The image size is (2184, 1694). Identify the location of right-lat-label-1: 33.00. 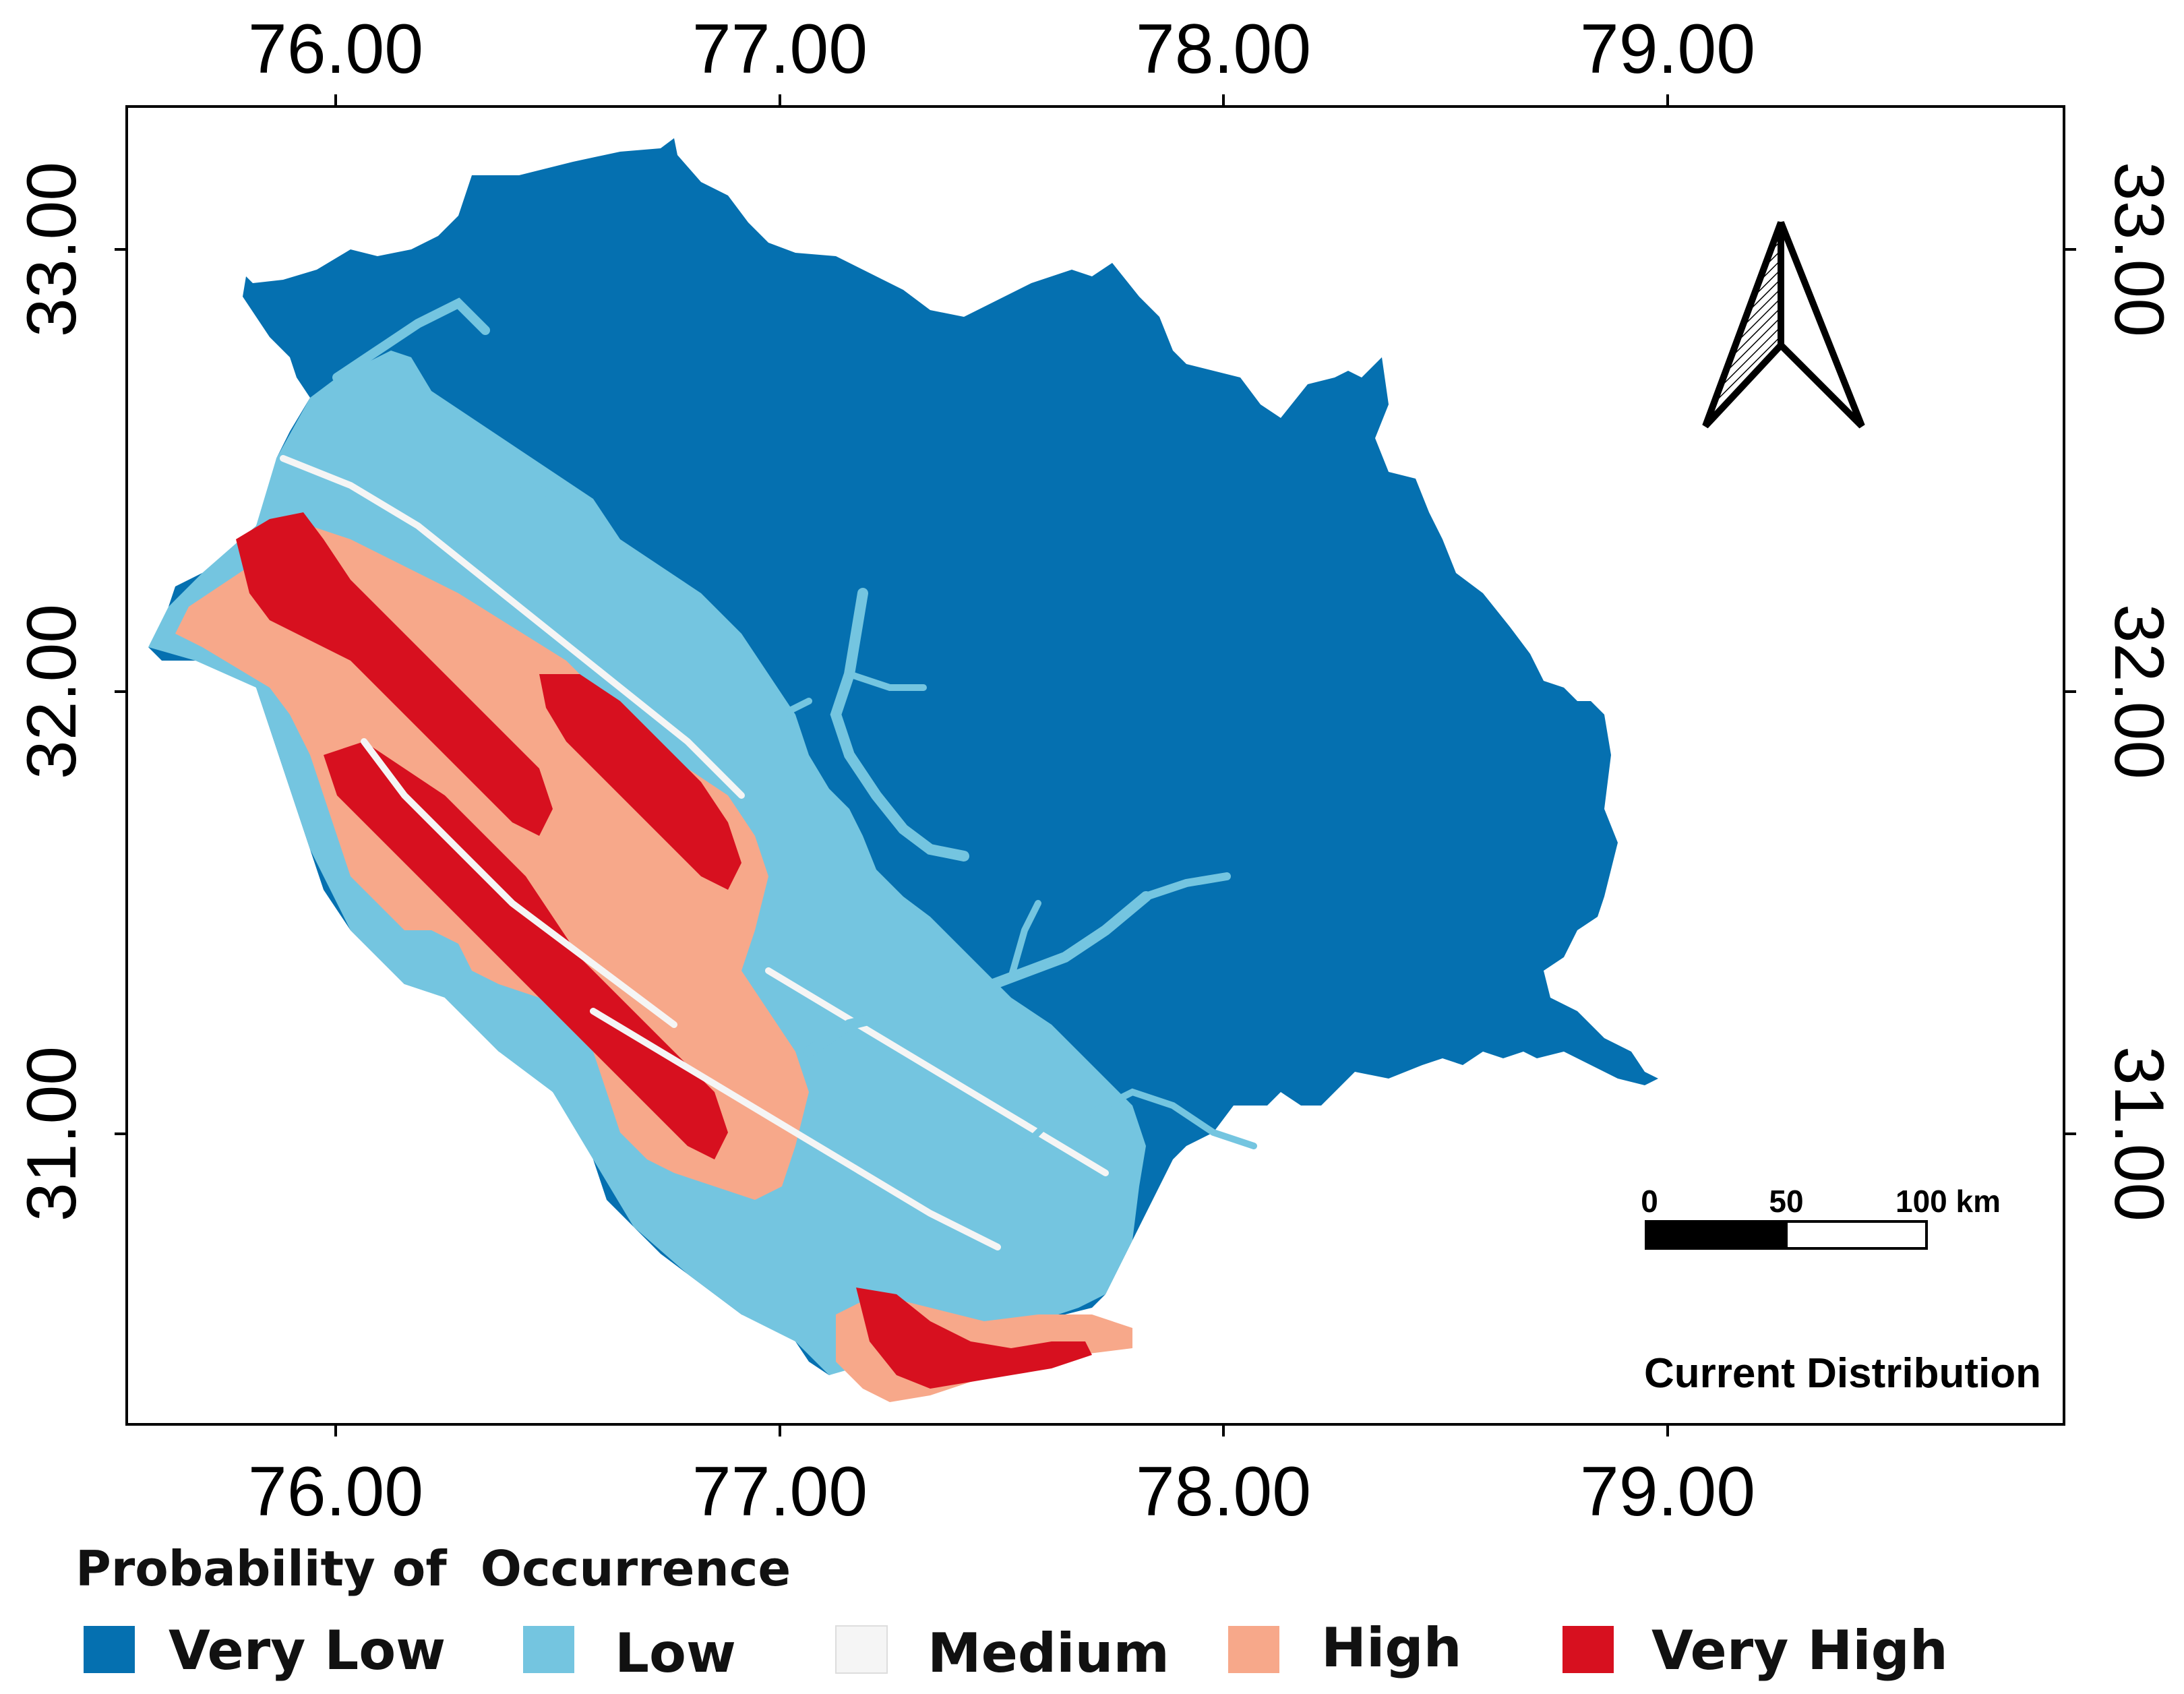
(2139, 250).